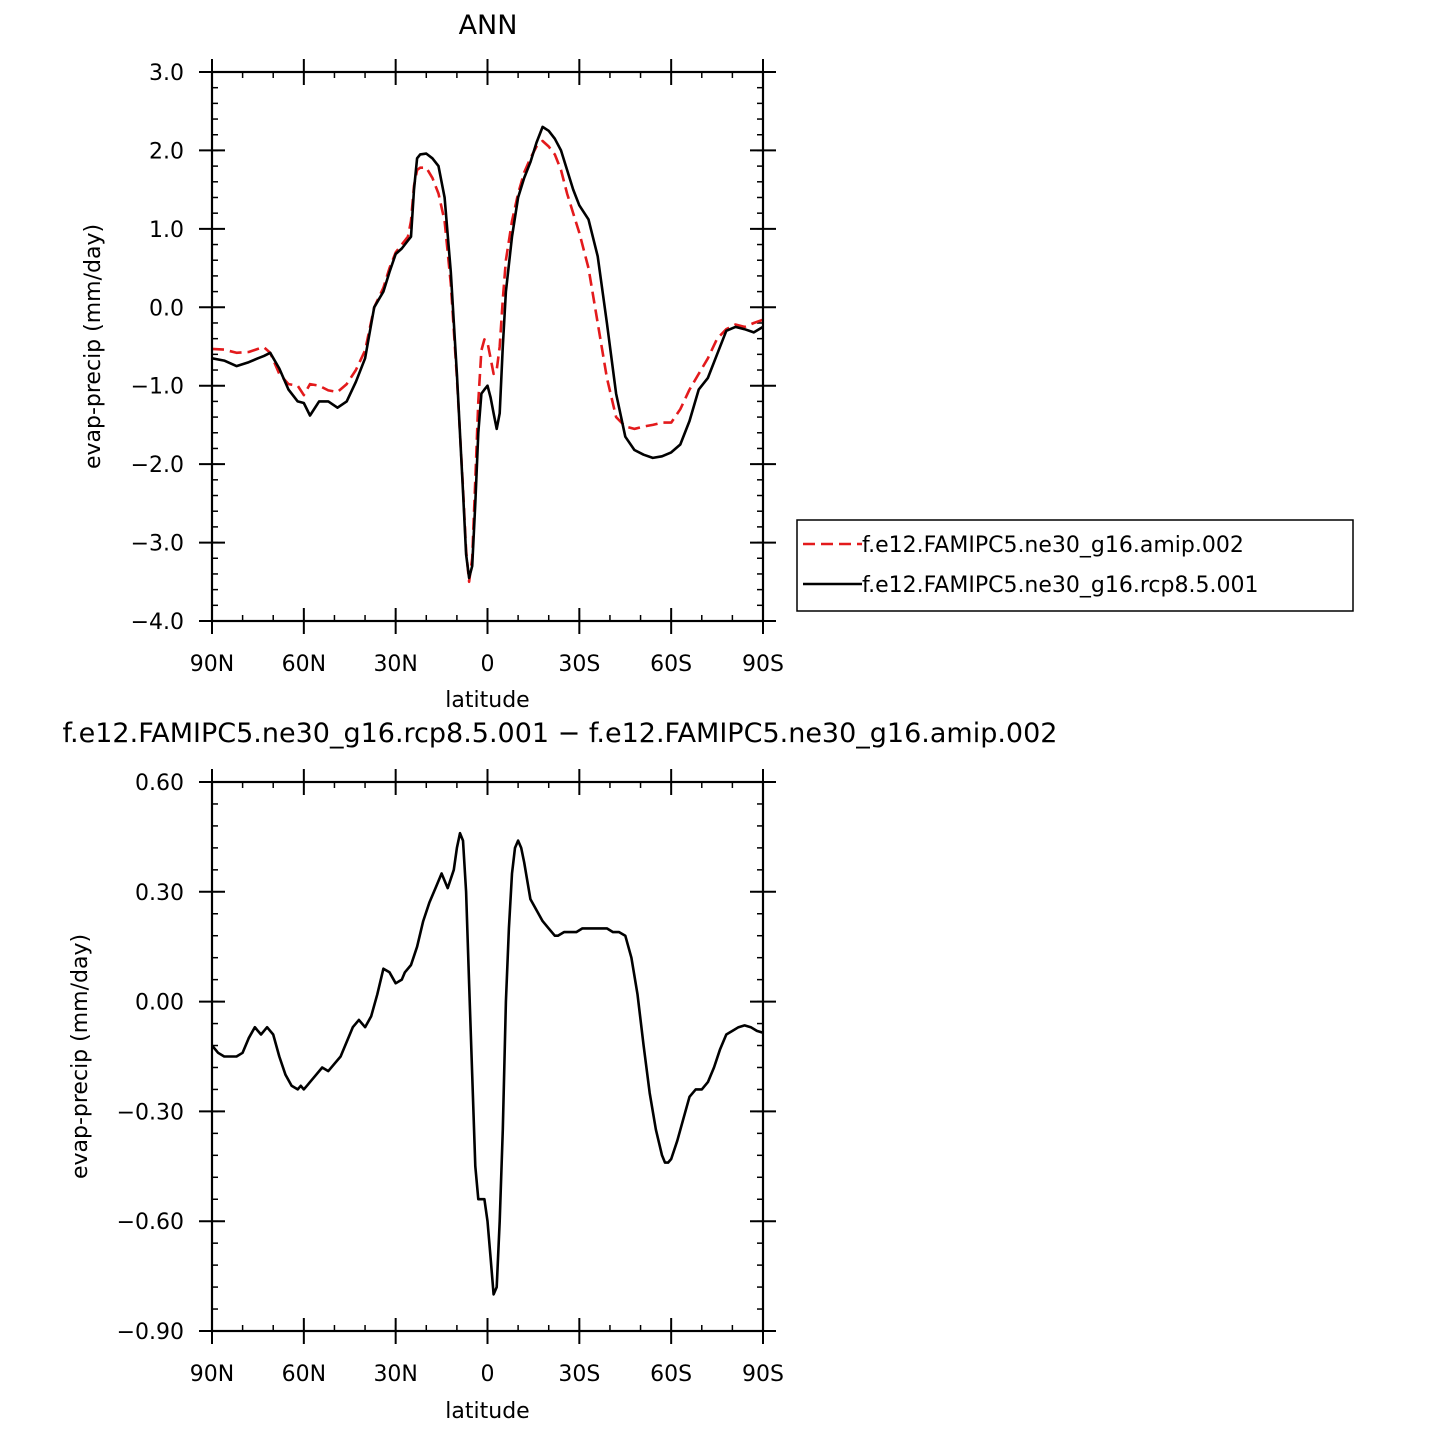 Image resolution: width=1433 pixels, height=1430 pixels. What do you see at coordinates (1053, 545) in the screenshot?
I see `legend-entry: f.e12.FAMIPC5.ne30_g16.amip.002` at bounding box center [1053, 545].